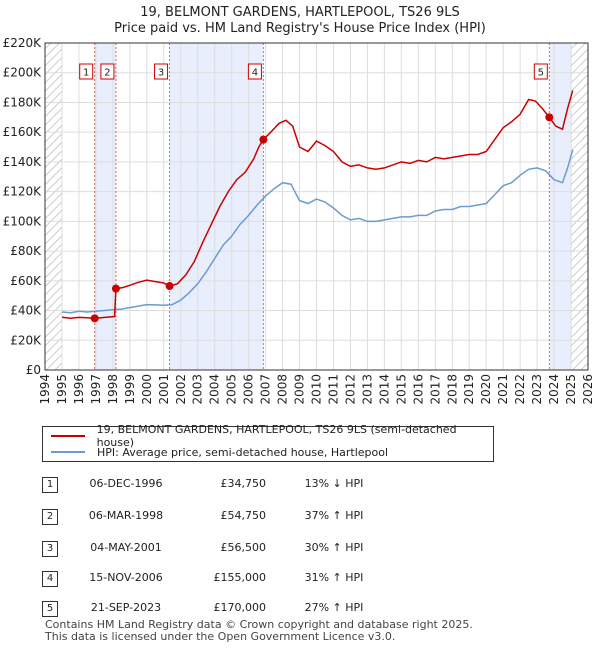 The width and height of the screenshot is (600, 650). What do you see at coordinates (588, 389) in the screenshot?
I see `x-tick-label: 2026` at bounding box center [588, 389].